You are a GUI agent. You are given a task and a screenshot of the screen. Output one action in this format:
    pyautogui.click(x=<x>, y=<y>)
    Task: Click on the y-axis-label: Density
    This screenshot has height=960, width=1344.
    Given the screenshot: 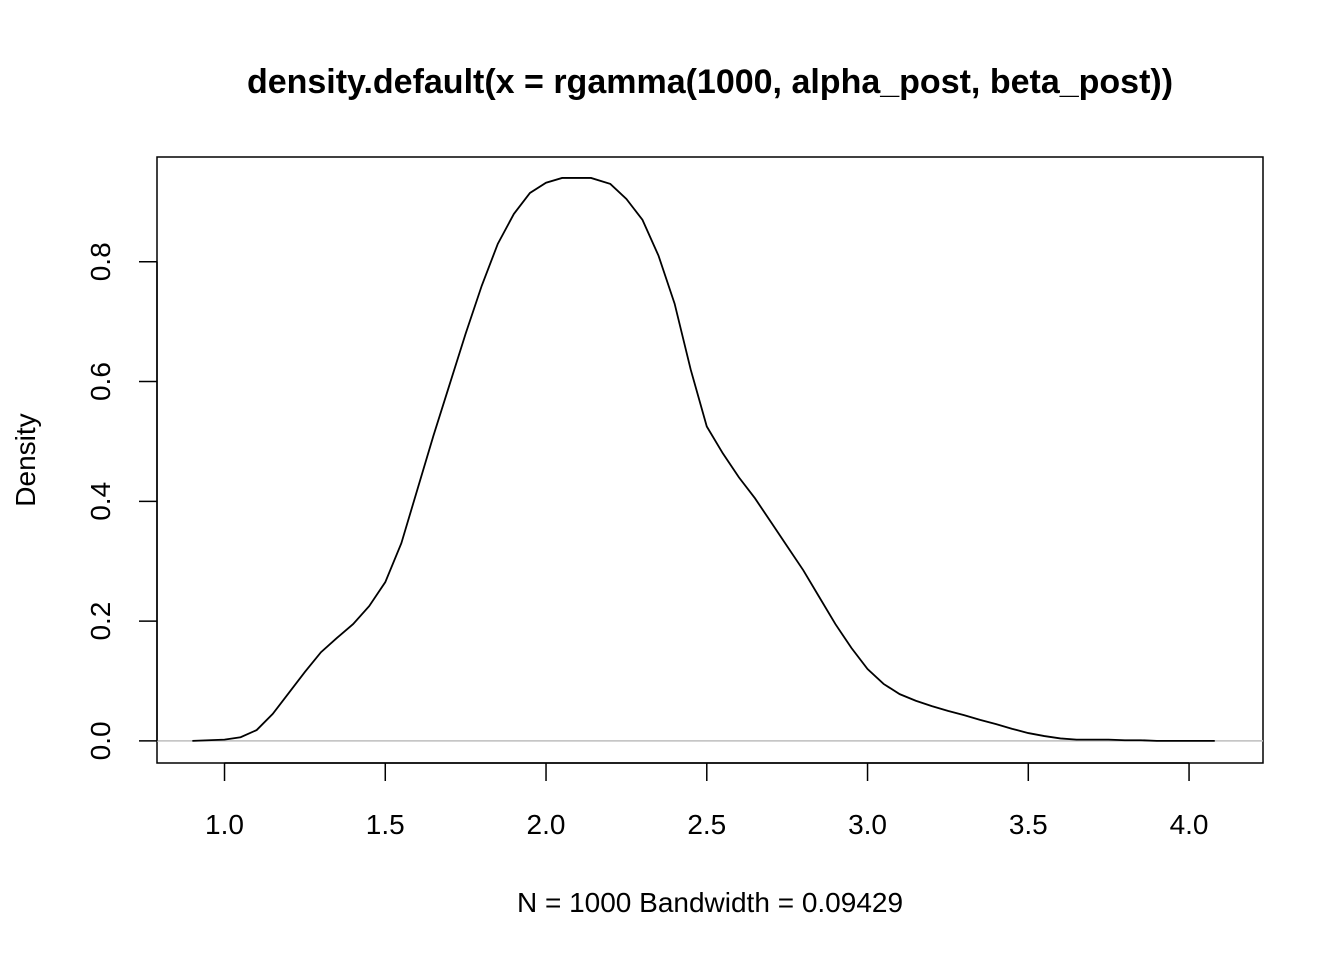 What is the action you would take?
    pyautogui.click(x=25, y=459)
    